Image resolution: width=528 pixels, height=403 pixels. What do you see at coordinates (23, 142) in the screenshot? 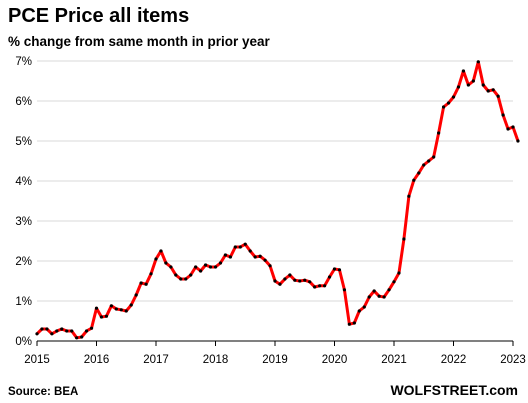
I see `y-tick-label: 5%` at bounding box center [23, 142].